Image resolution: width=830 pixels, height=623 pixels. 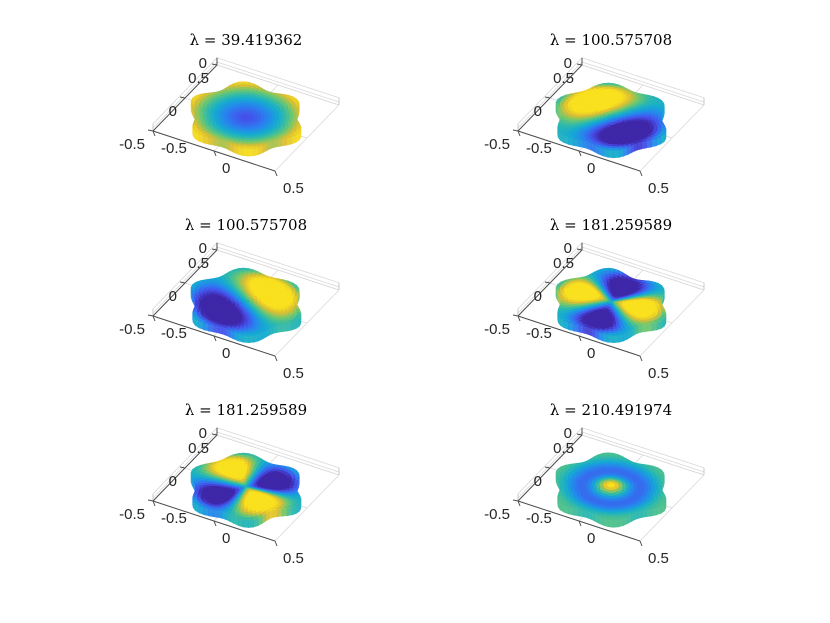 I want to click on subplot-4: λ = 181.259589-0.500.5-0.500.50, so click(x=594, y=299).